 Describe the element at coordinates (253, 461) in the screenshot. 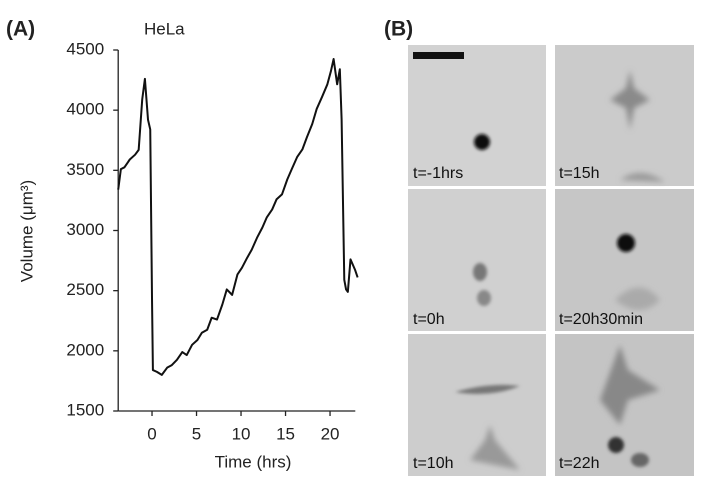

I see `x-axis-label: Time (hrs)` at that location.